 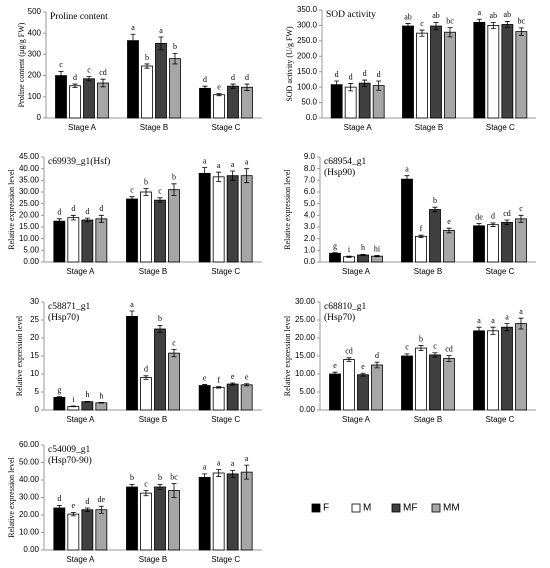 I want to click on x-tick-label: Stage C, so click(x=225, y=271).